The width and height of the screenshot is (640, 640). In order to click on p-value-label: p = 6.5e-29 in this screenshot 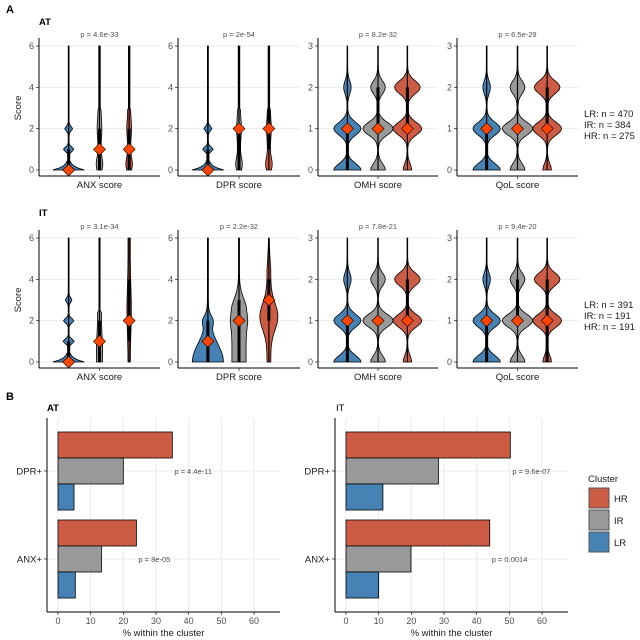, I will do `click(517, 34)`.